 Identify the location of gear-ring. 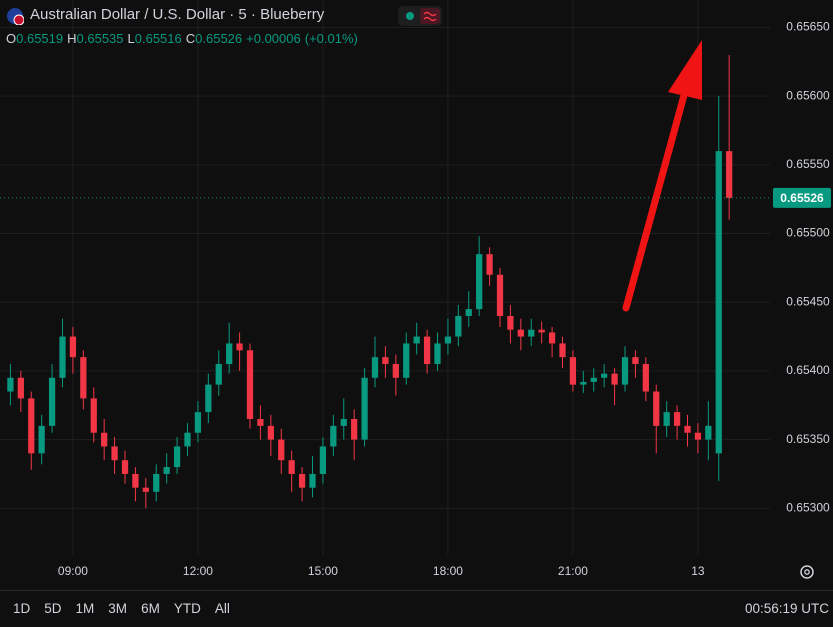
(807, 572).